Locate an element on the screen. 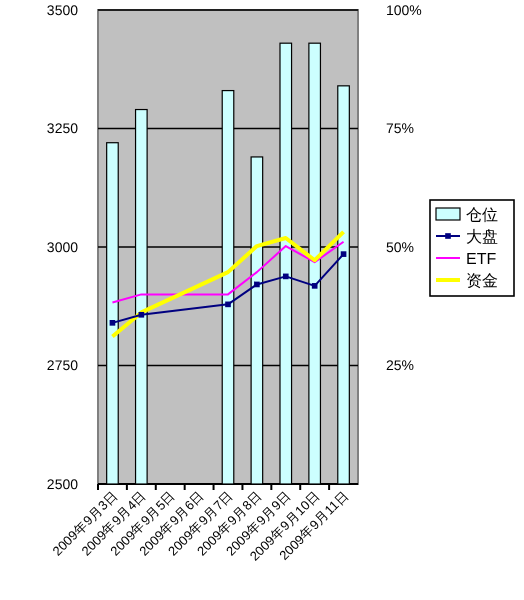  legend-label: ETF is located at coordinates (481, 258).